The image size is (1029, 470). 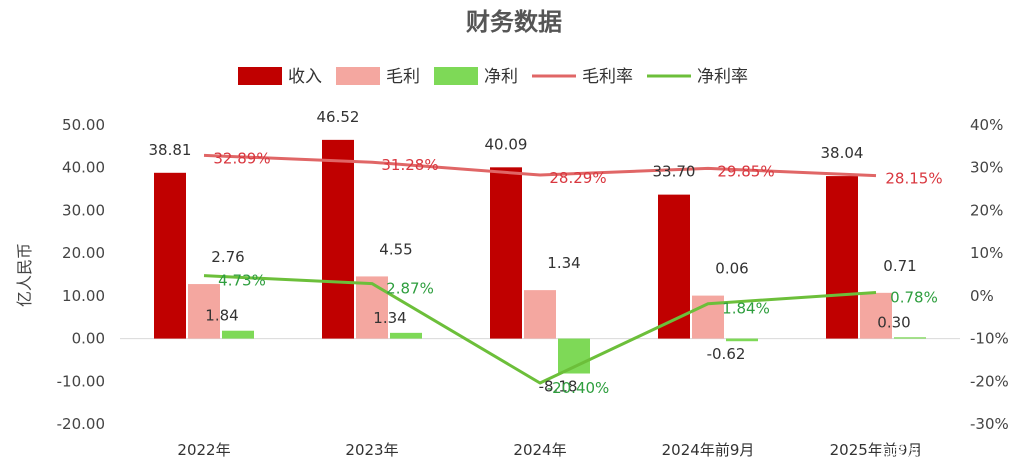 I want to click on legend-entry: 毛利率, so click(x=607, y=77).